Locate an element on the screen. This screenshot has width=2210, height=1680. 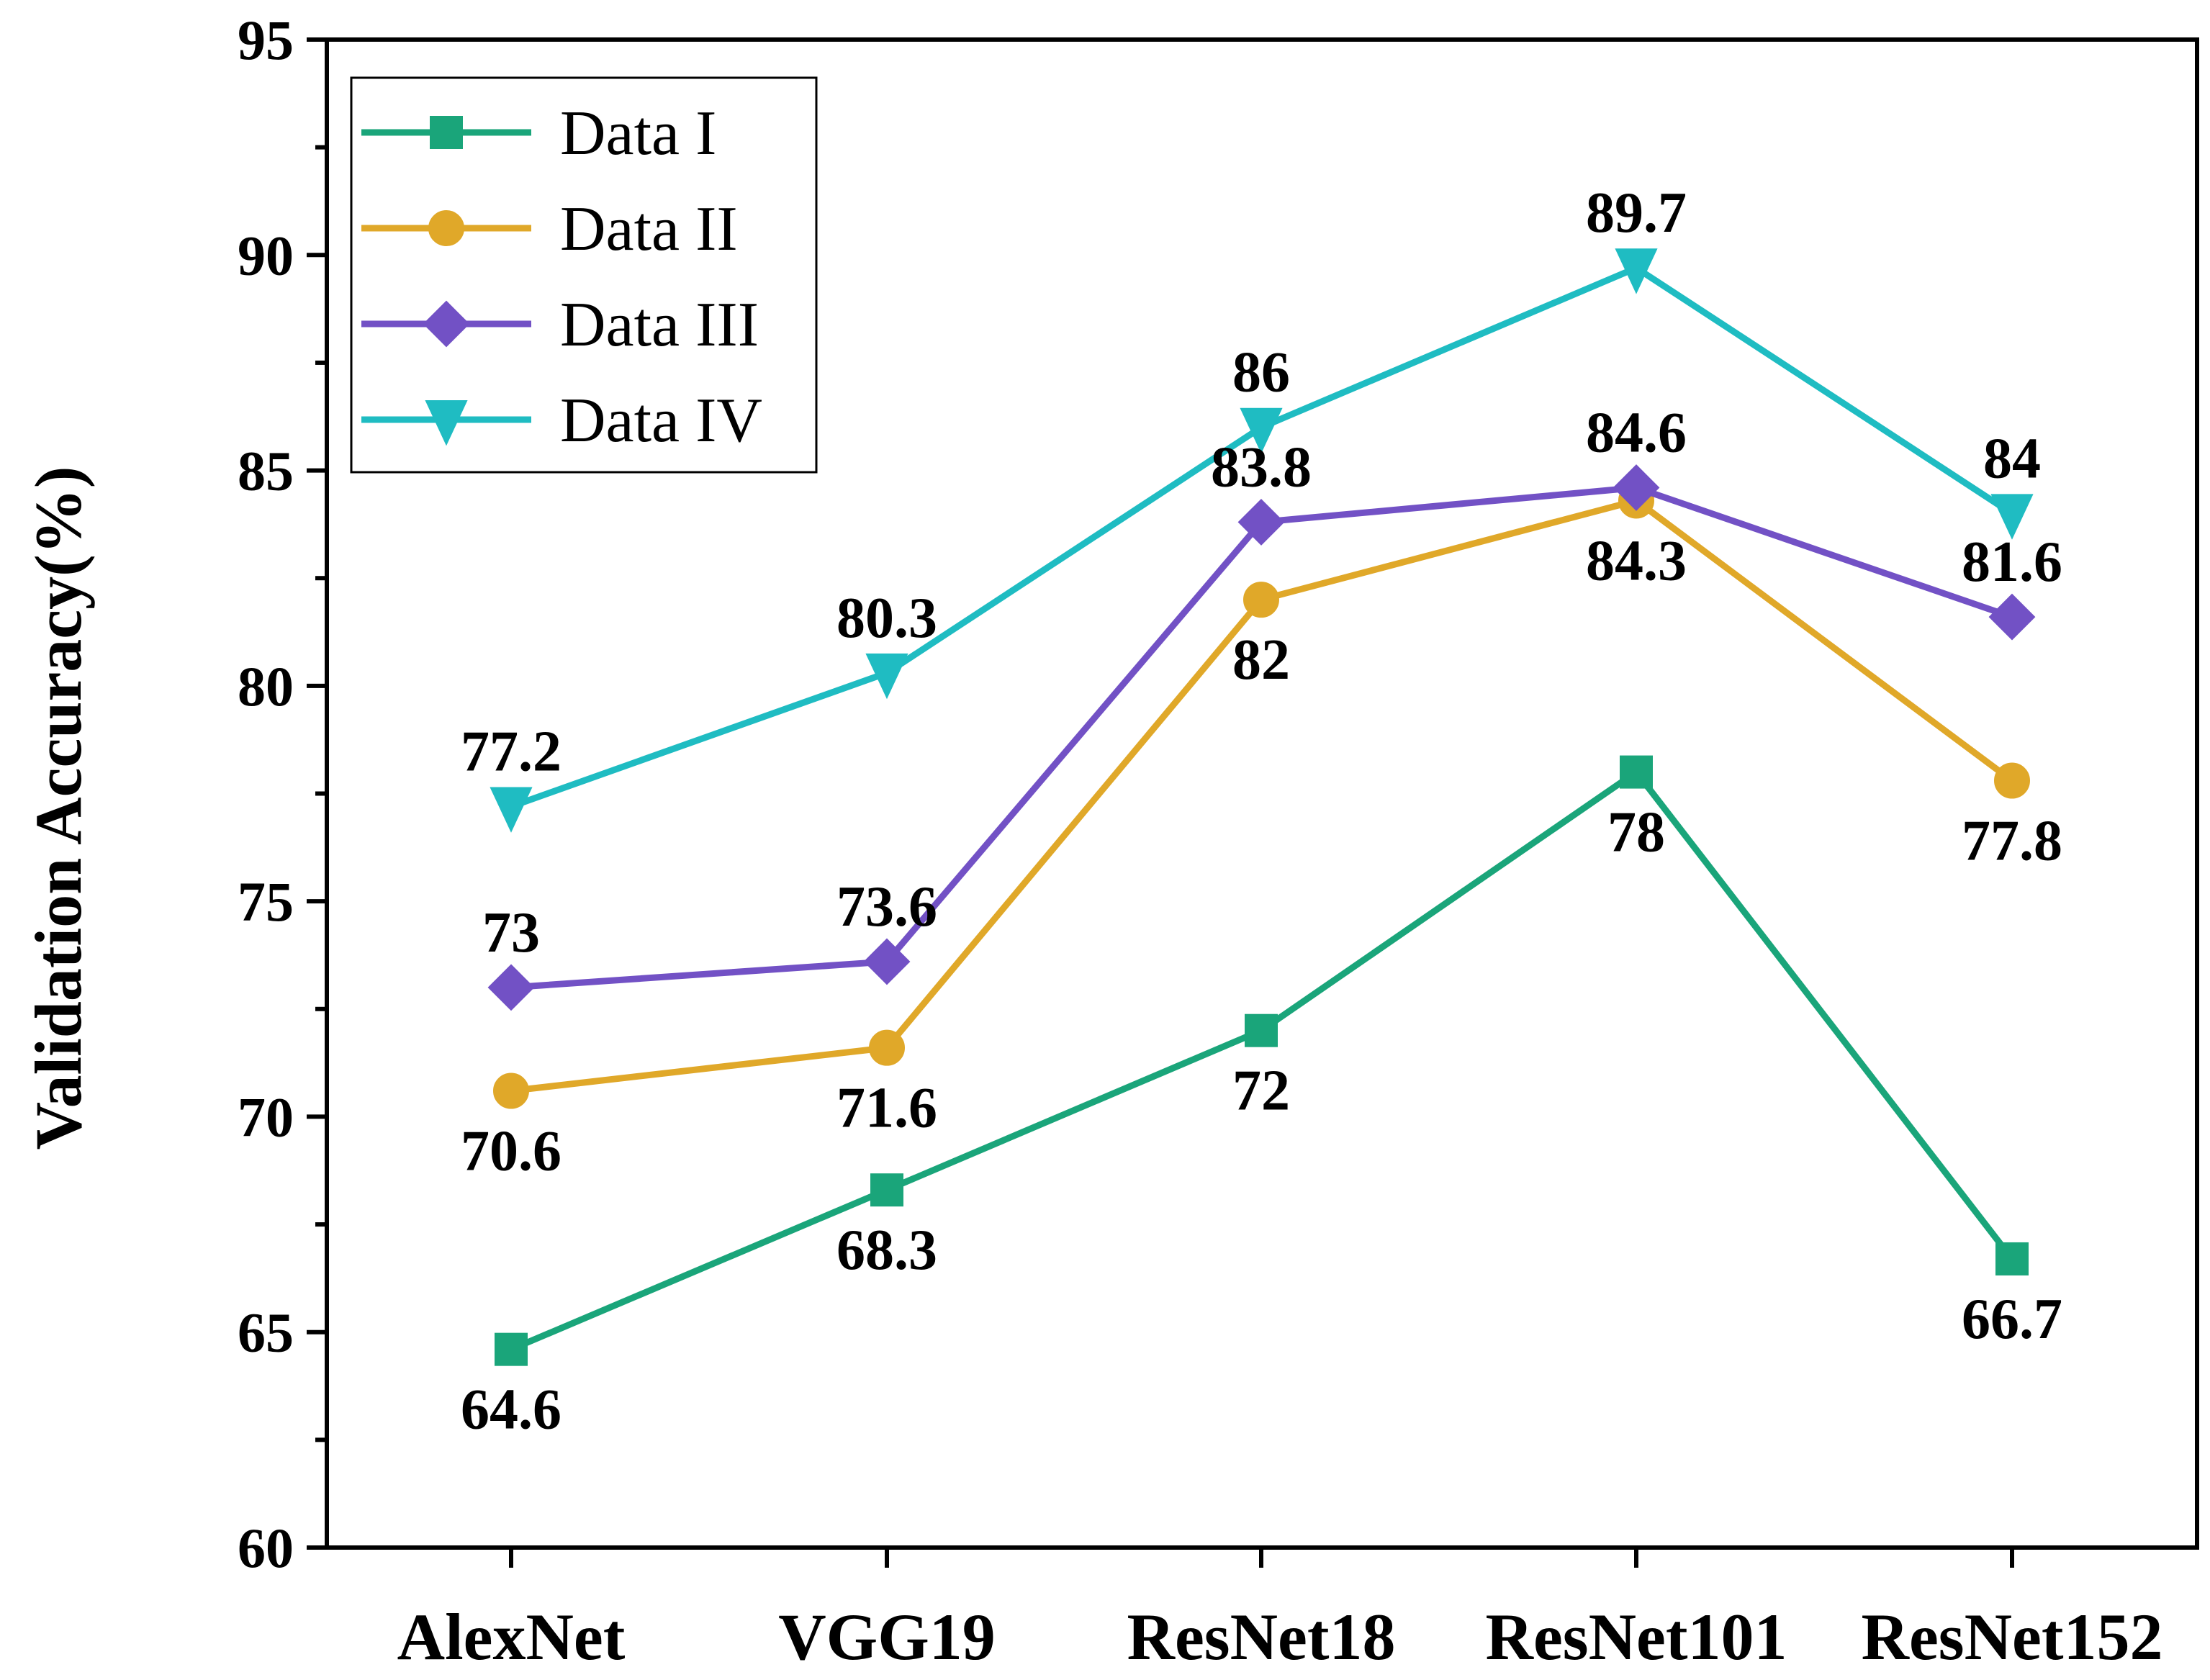
data-label: 84.6 is located at coordinates (1636, 433).